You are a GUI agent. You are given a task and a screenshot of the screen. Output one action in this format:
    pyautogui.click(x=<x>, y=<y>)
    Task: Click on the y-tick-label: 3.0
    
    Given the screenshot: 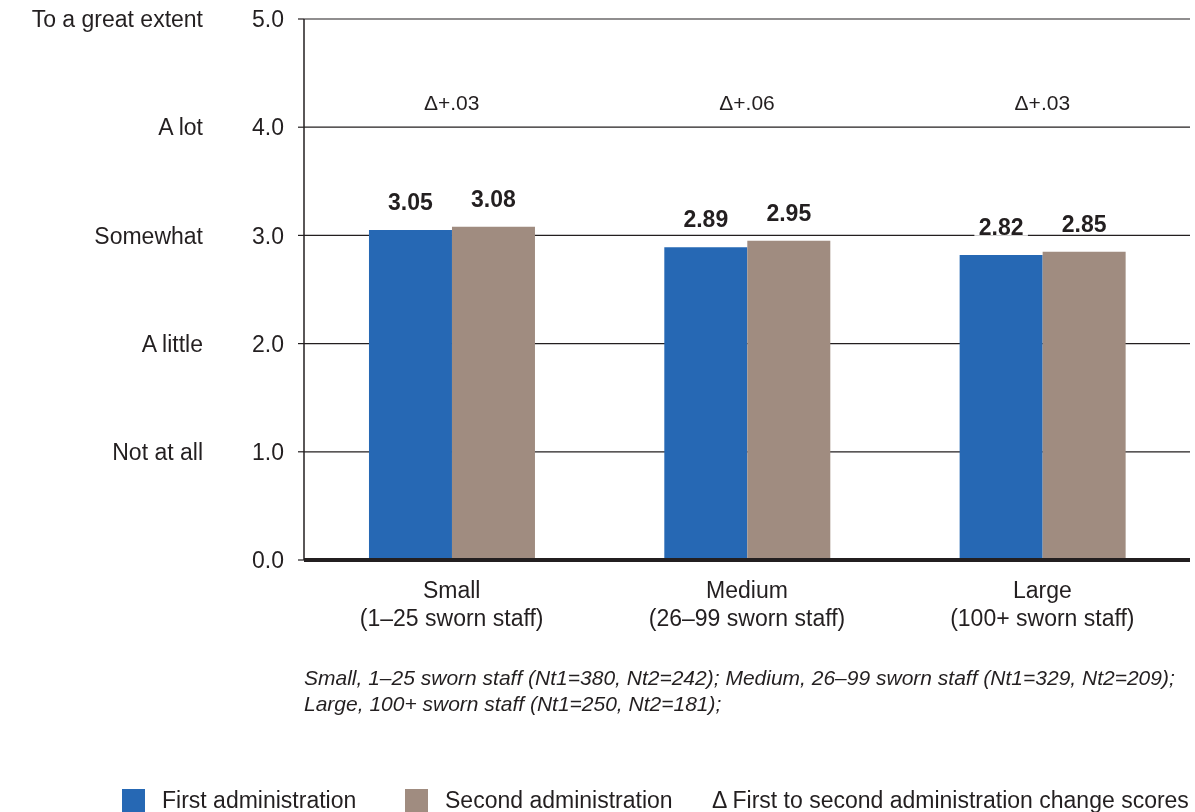 What is the action you would take?
    pyautogui.click(x=268, y=235)
    